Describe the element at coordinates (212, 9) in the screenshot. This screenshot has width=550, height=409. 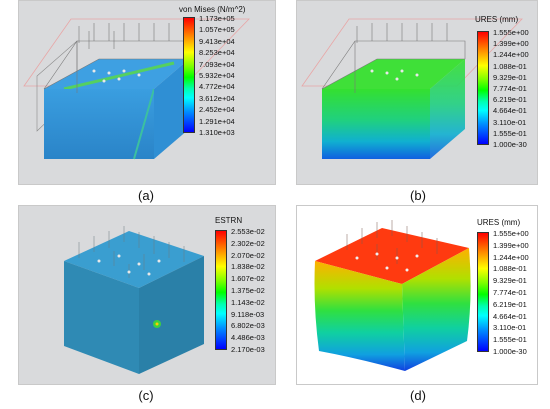
I see `scale-title: von Mises (N/m^2)` at that location.